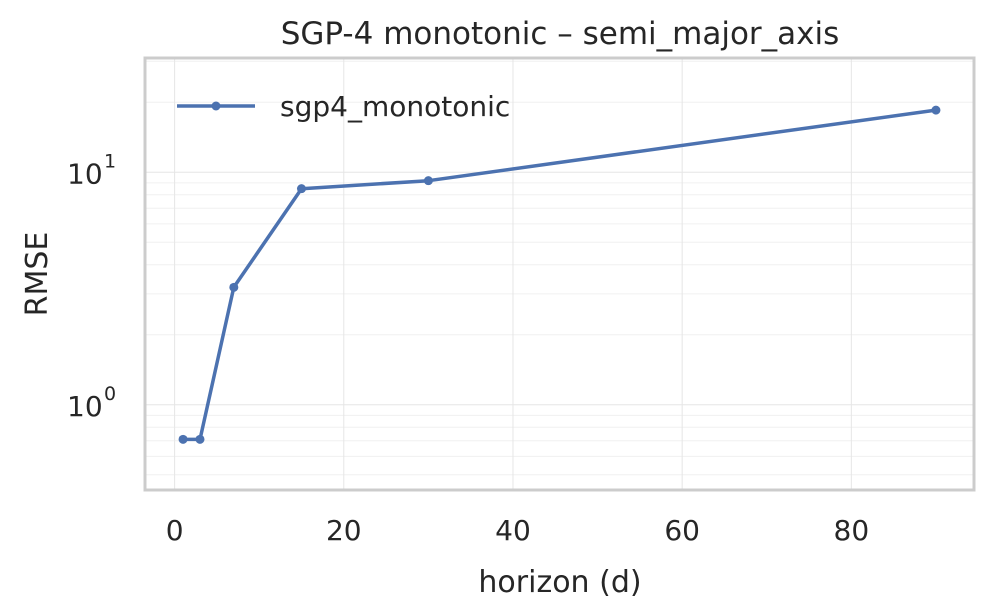 This screenshot has width=1001, height=613. I want to click on x-tick-label: 60, so click(682, 530).